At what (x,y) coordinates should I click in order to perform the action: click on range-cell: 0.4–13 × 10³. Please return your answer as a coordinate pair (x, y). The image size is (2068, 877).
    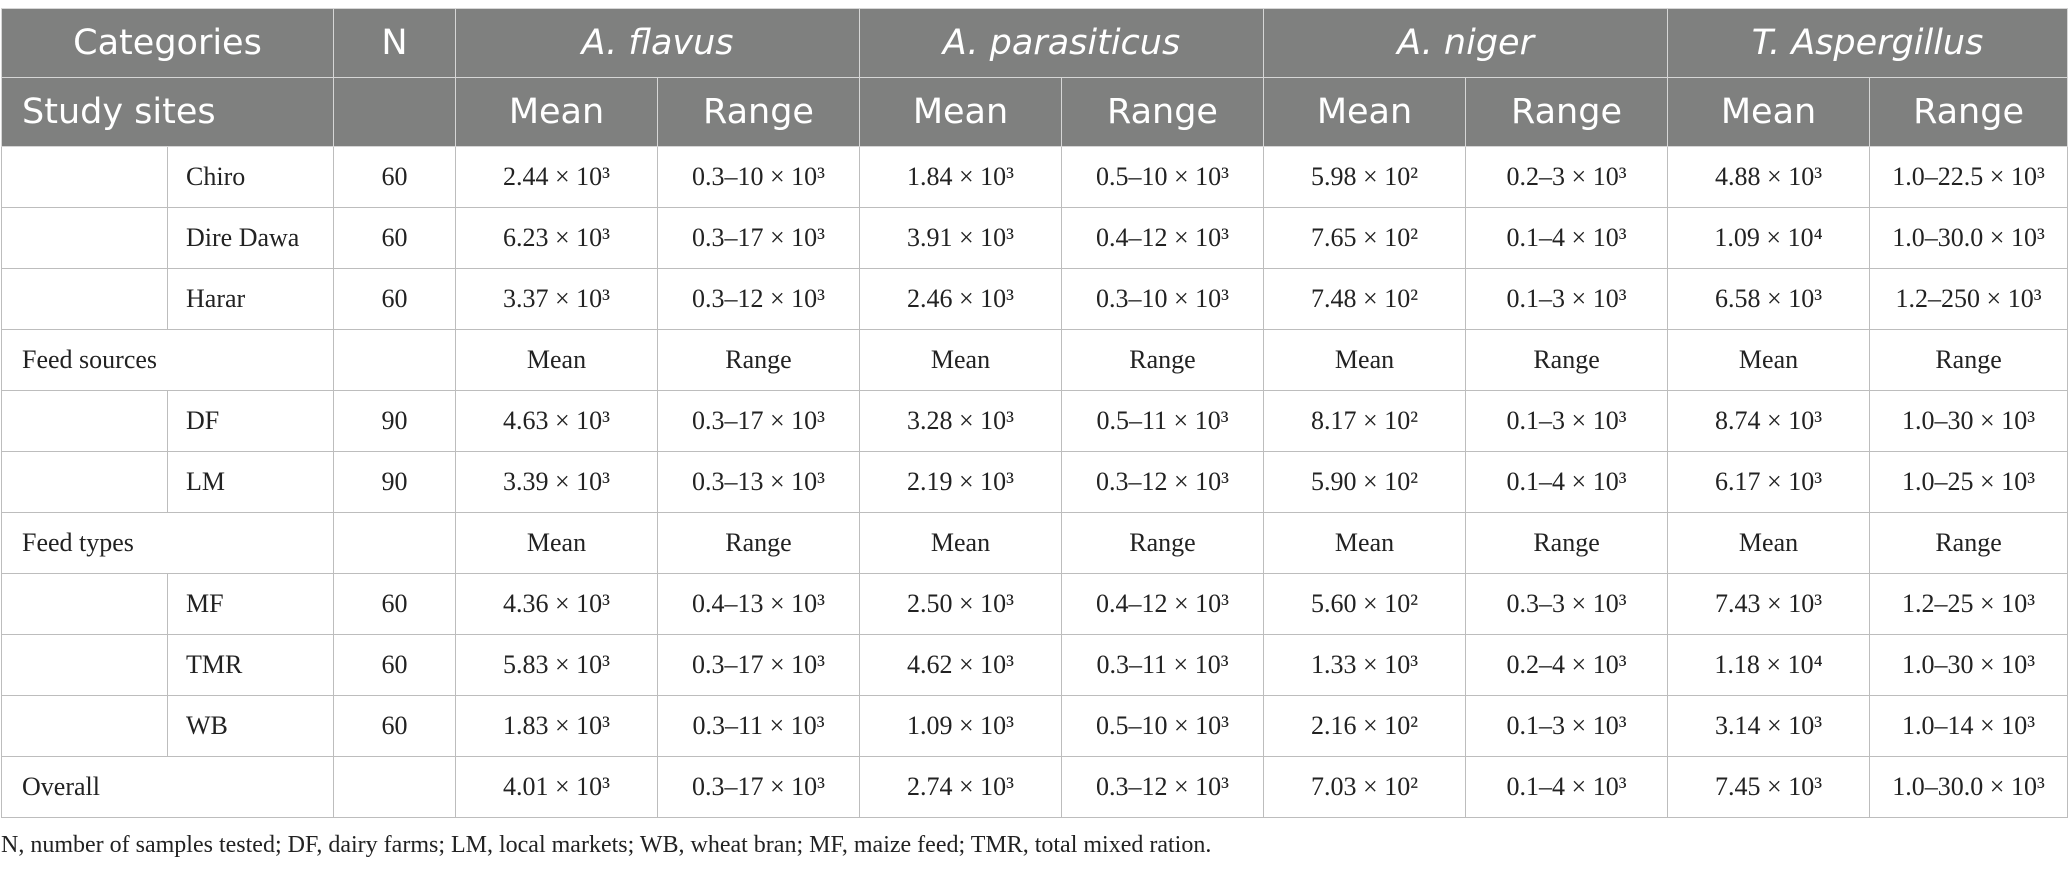
    Looking at the image, I should click on (758, 604).